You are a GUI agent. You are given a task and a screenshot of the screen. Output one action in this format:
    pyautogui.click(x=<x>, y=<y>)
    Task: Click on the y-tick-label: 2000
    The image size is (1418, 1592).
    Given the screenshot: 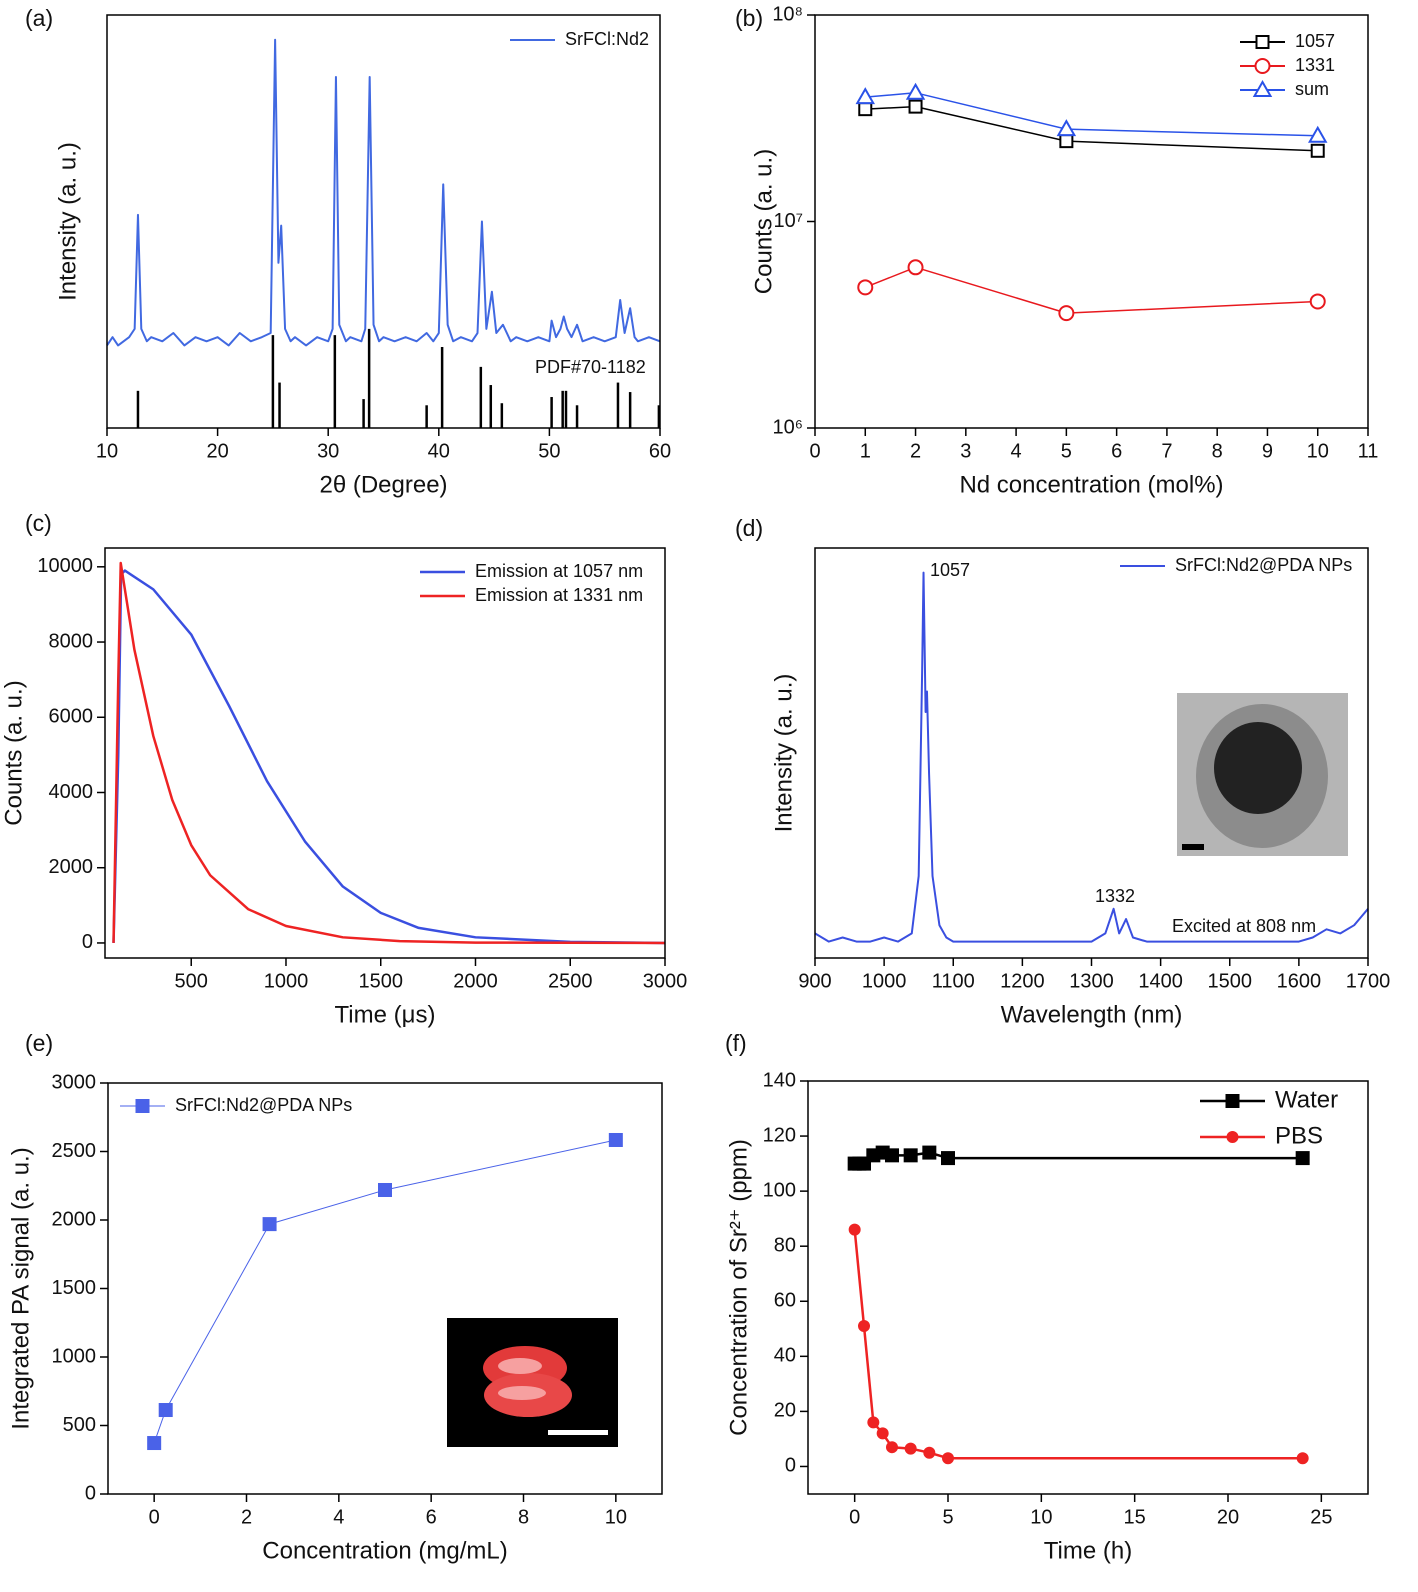 What is the action you would take?
    pyautogui.click(x=74, y=1219)
    